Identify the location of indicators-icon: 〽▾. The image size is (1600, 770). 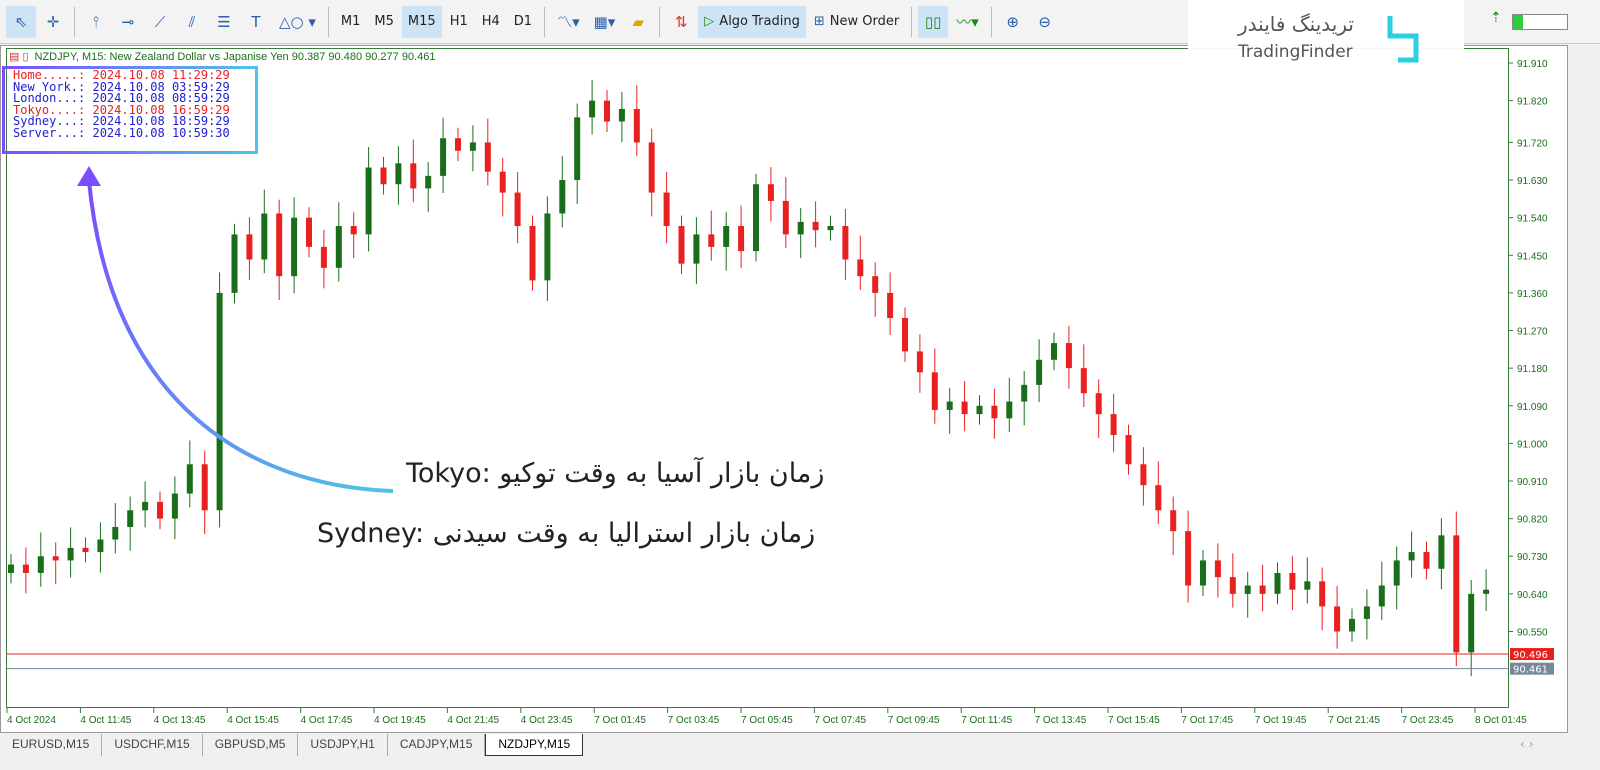
(568, 22).